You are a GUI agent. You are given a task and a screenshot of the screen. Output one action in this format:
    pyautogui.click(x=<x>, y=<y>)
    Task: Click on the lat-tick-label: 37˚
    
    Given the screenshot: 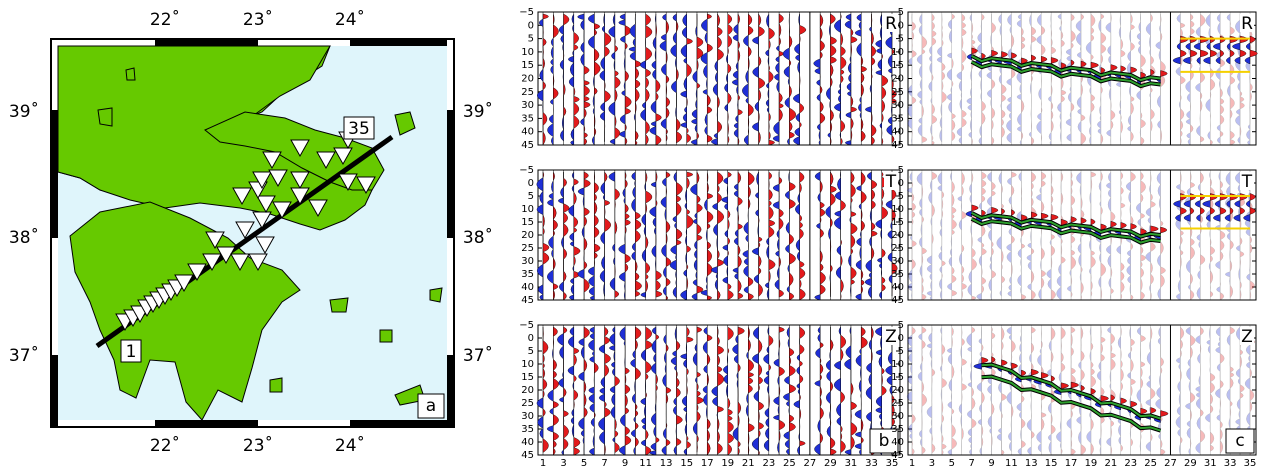 What is the action you would take?
    pyautogui.click(x=24, y=355)
    